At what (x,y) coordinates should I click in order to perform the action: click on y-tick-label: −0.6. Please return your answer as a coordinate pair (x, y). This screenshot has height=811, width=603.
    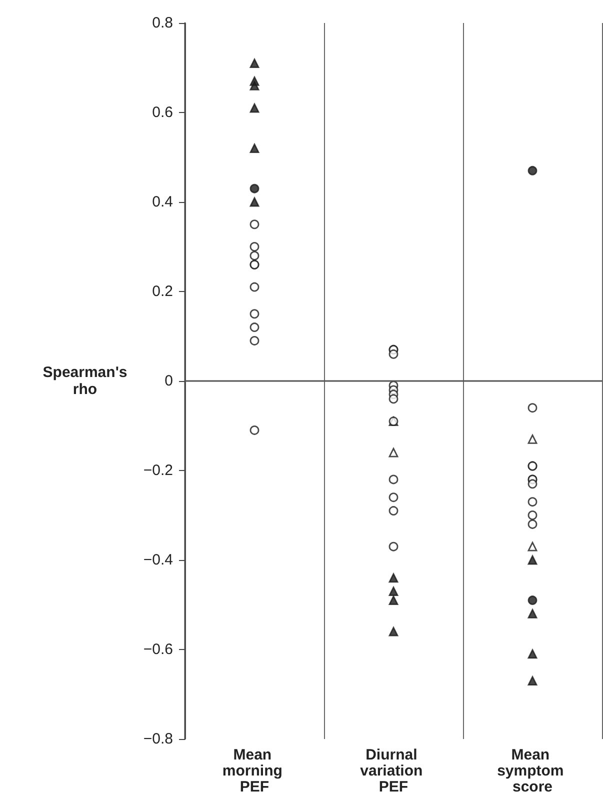
    Looking at the image, I should click on (158, 649).